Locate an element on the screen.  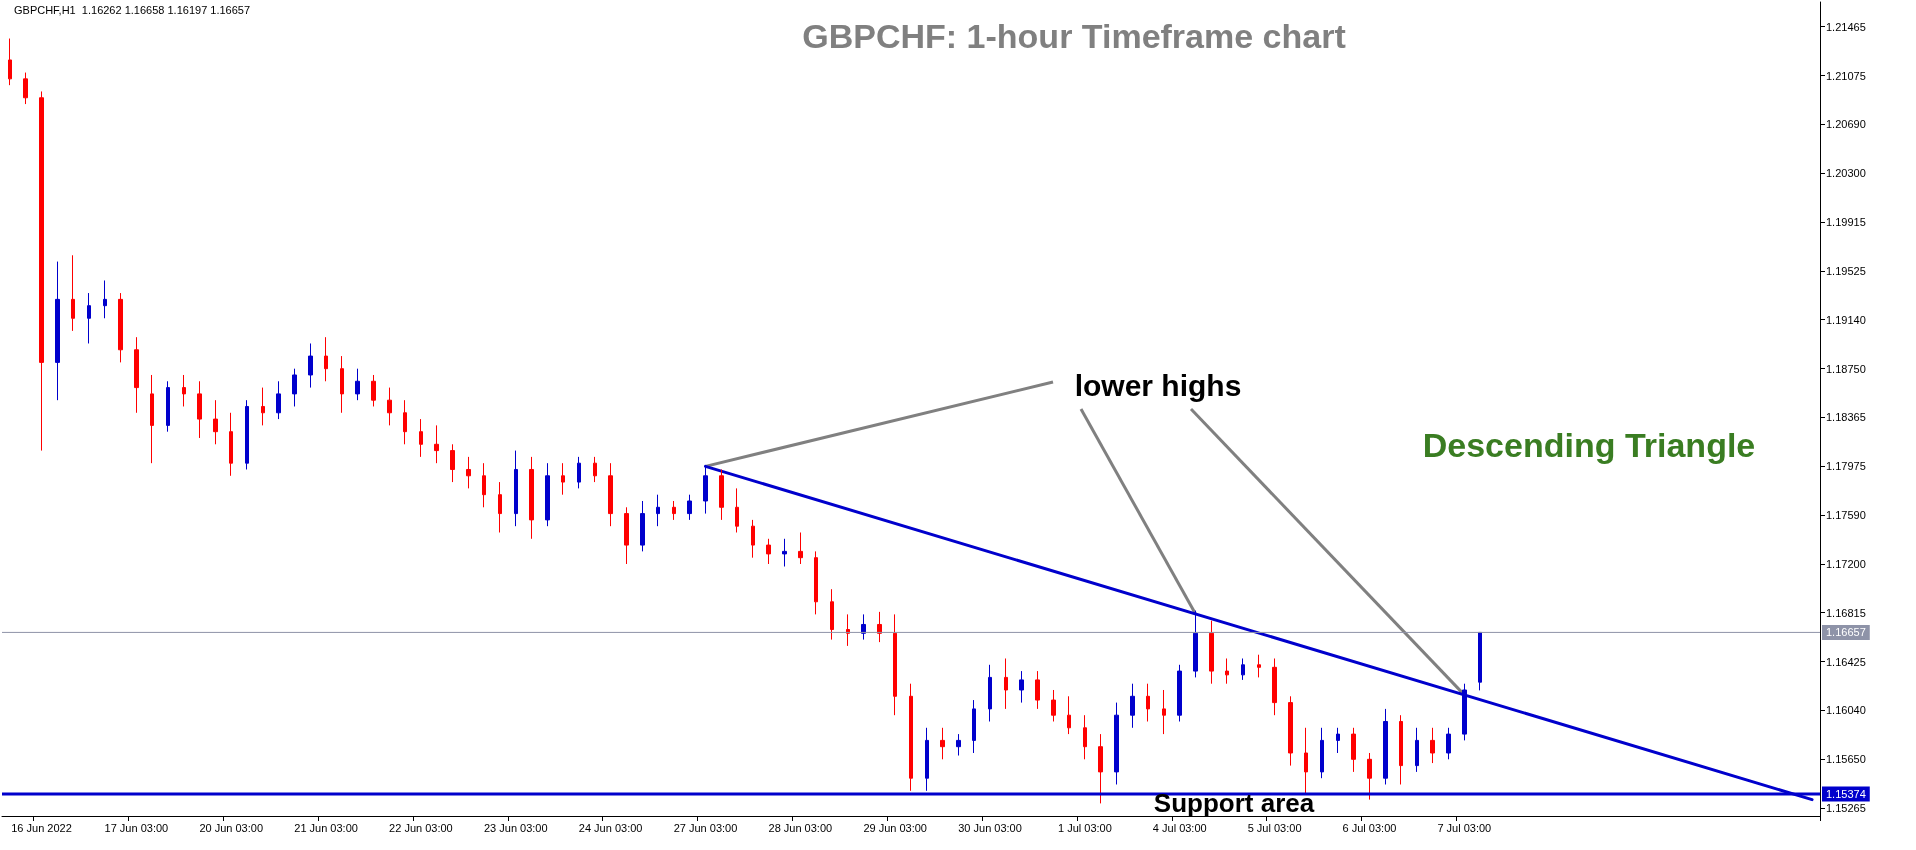
y-tick-label: 1.17590 is located at coordinates (1846, 514).